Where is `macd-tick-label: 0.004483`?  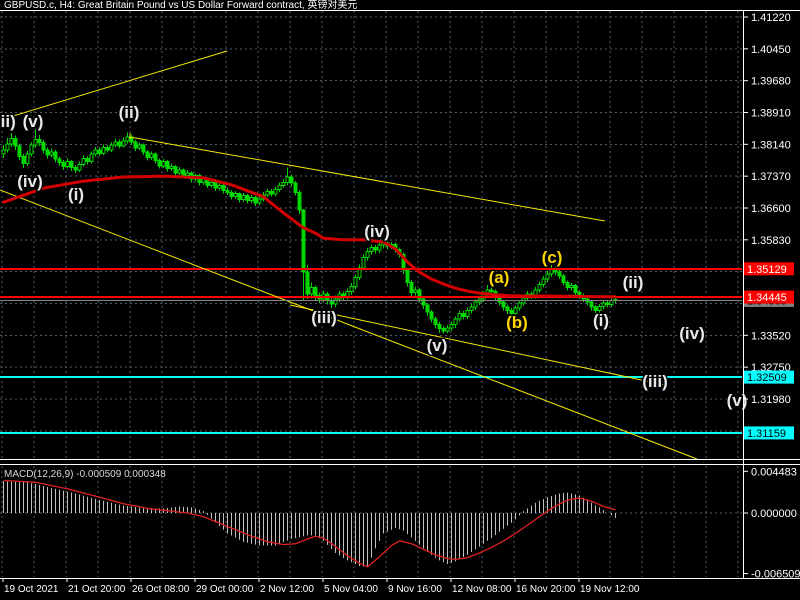
macd-tick-label: 0.004483 is located at coordinates (774, 472).